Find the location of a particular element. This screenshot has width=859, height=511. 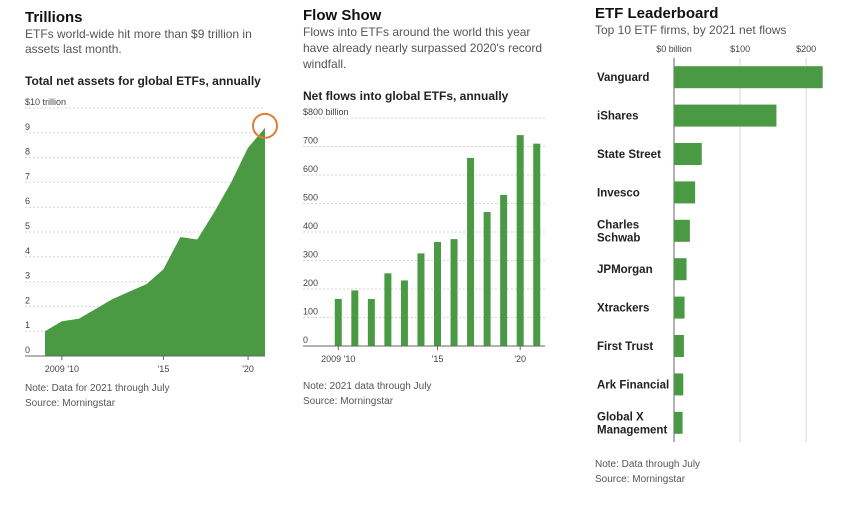

leaderboard-desc: Top 10 ETF firms, by 2021 net flows is located at coordinates (691, 30).